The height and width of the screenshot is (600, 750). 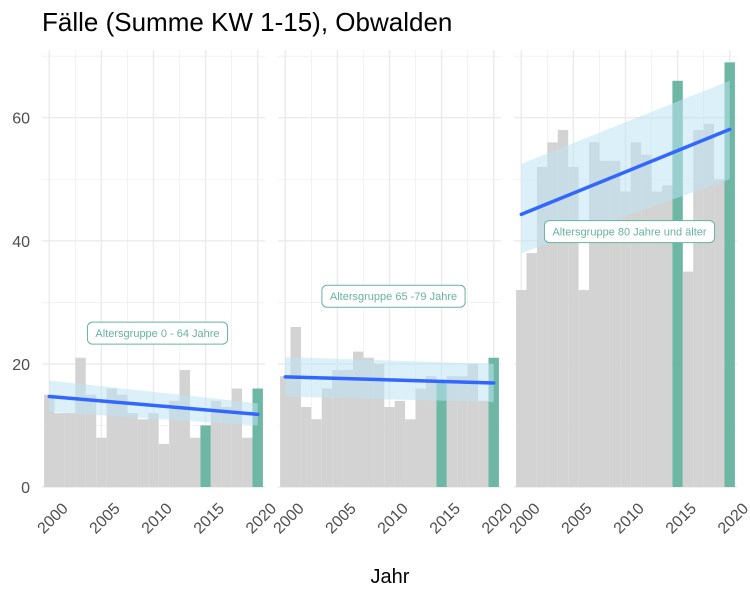 What do you see at coordinates (21, 365) in the screenshot?
I see `y-tick-label: 20` at bounding box center [21, 365].